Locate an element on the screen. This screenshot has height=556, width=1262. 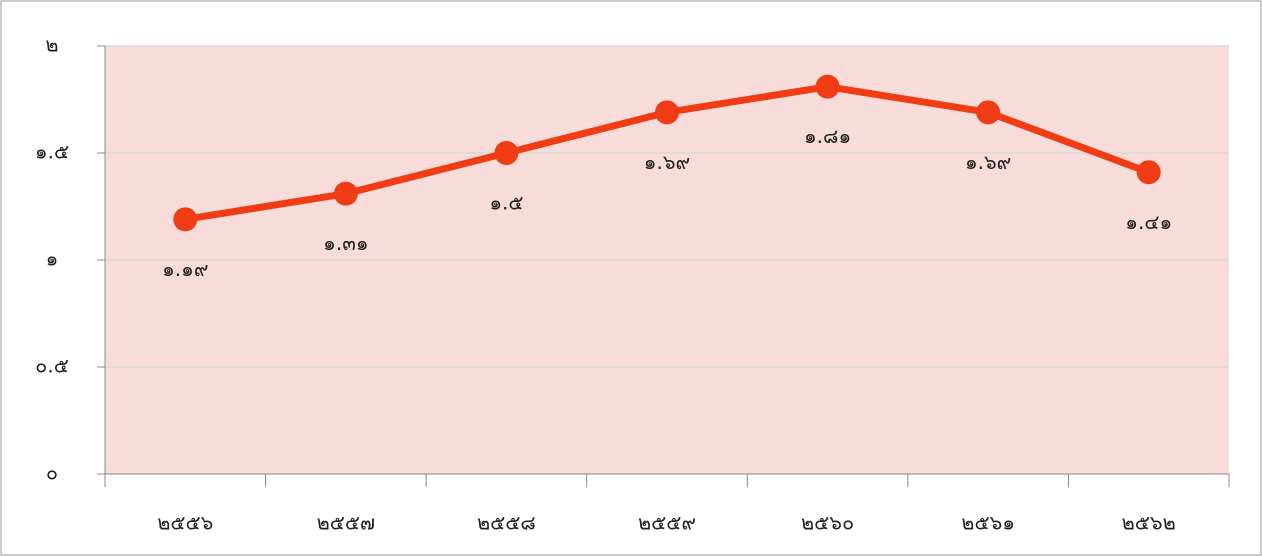
y-tick-label: ๐.๕ is located at coordinates (52, 366).